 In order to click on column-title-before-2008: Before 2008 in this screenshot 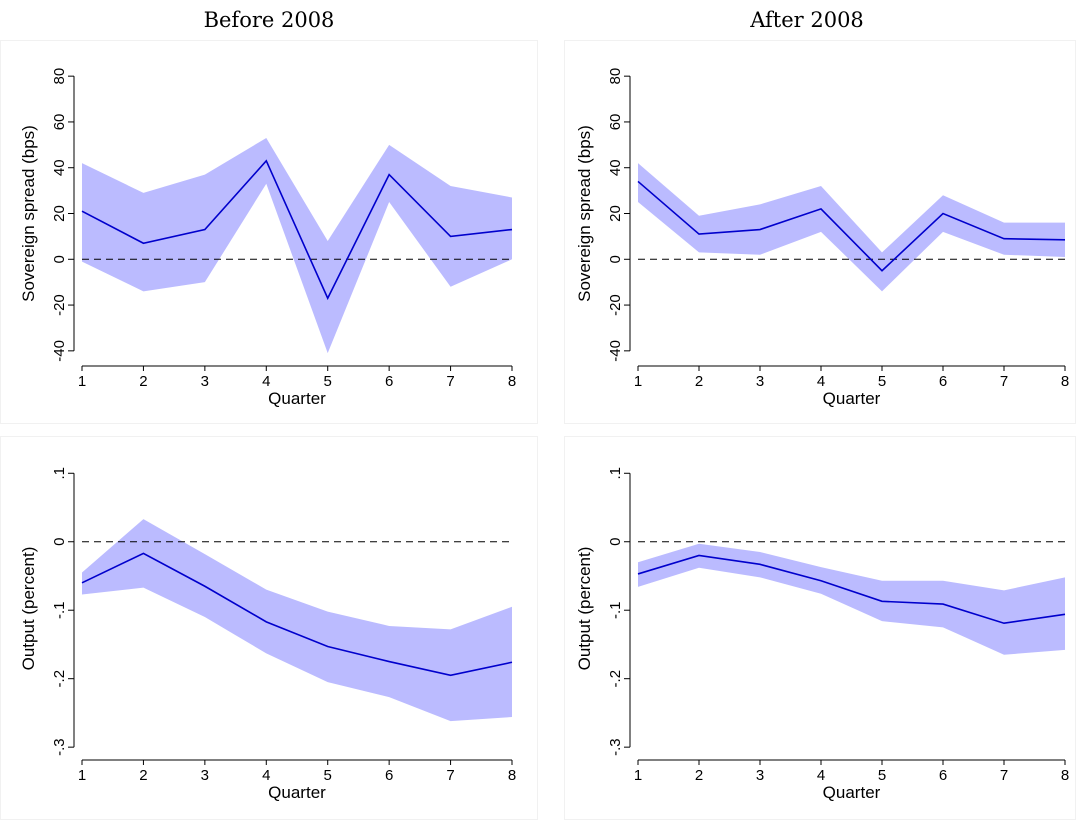, I will do `click(269, 20)`.